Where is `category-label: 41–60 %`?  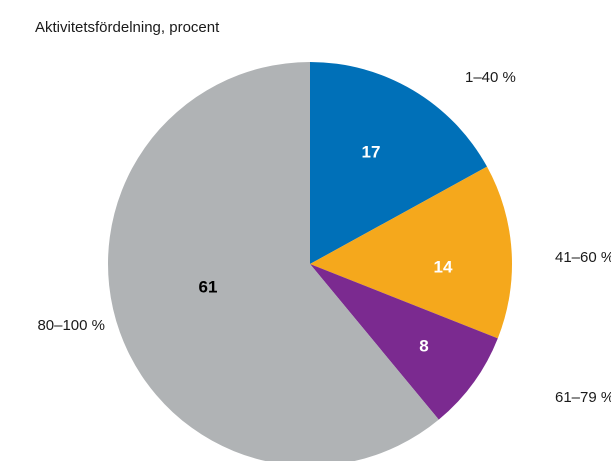 category-label: 41–60 % is located at coordinates (583, 257).